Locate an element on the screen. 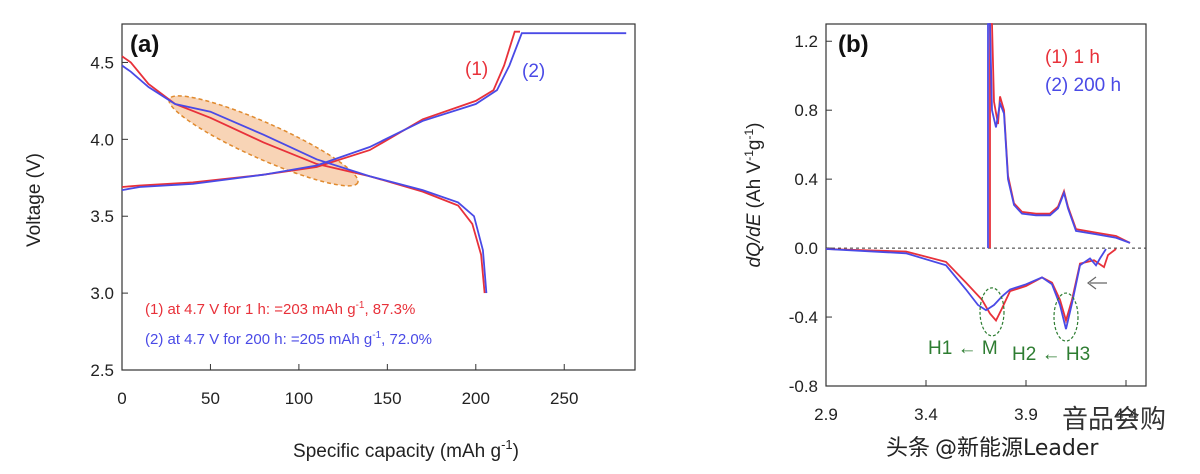 The height and width of the screenshot is (474, 1200). x-tick-label: 200 is located at coordinates (476, 398).